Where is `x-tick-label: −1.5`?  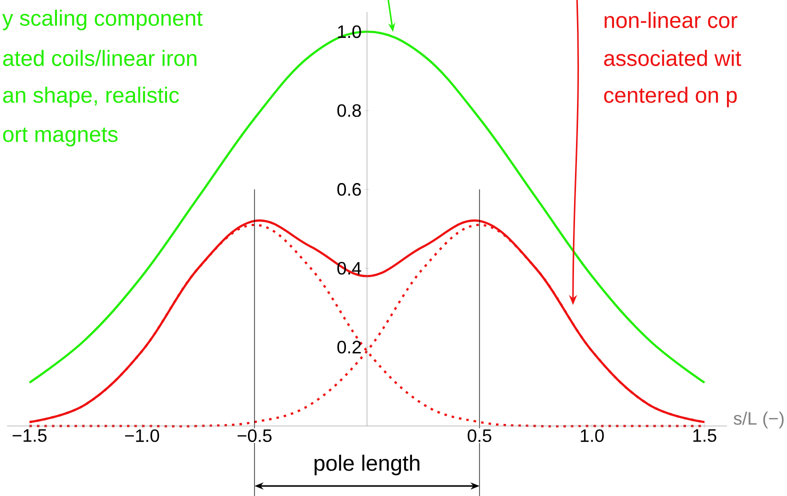
x-tick-label: −1.5 is located at coordinates (29, 435).